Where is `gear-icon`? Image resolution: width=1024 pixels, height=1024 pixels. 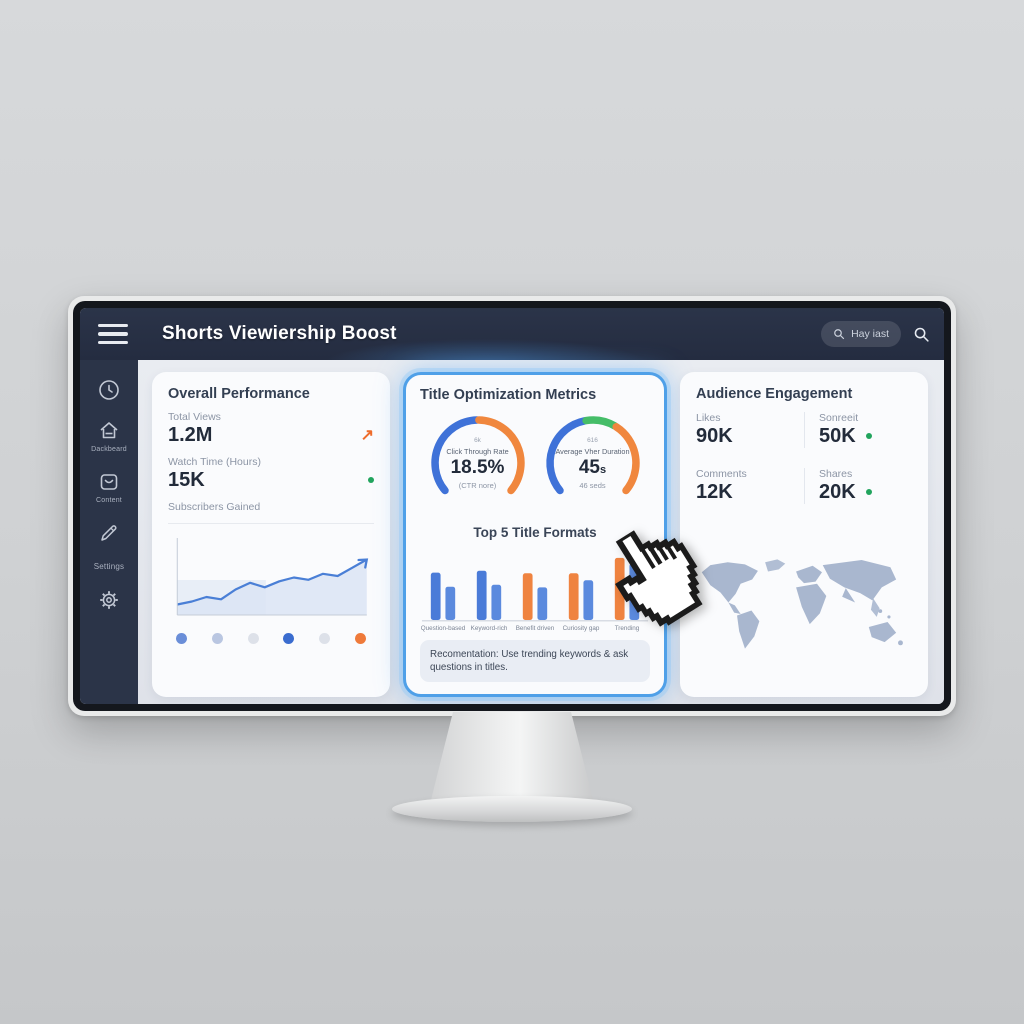
gear-icon is located at coordinates (109, 600).